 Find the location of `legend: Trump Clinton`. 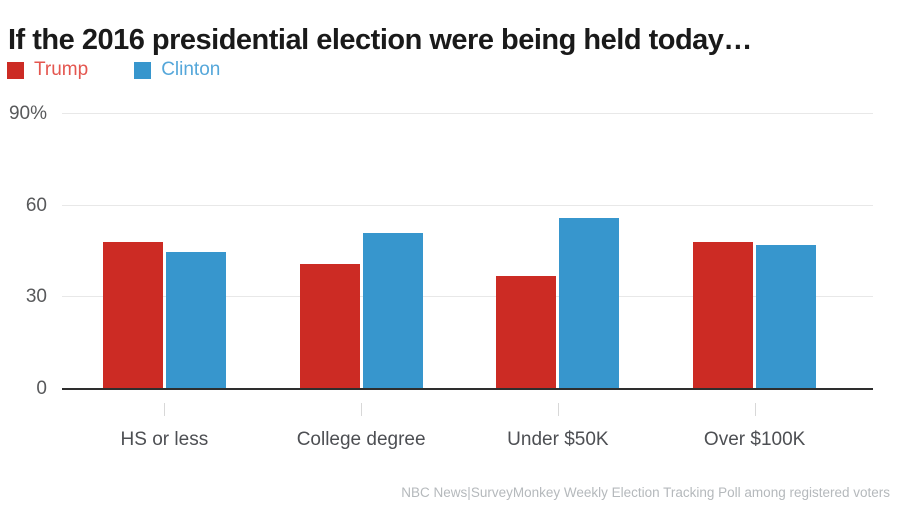

legend: Trump Clinton is located at coordinates (113, 70).